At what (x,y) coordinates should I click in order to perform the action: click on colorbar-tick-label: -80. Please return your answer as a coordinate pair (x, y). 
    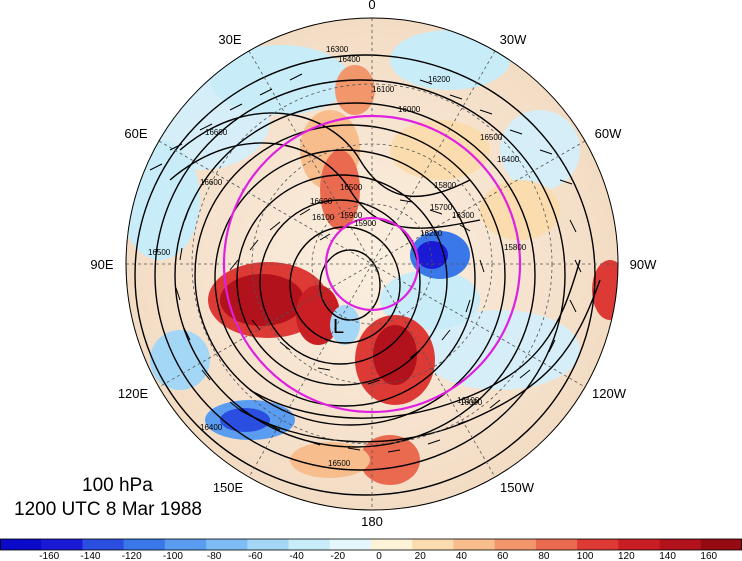
    Looking at the image, I should click on (214, 556).